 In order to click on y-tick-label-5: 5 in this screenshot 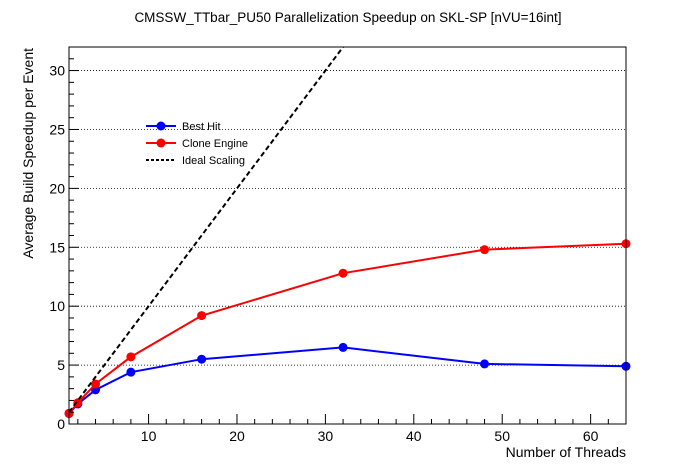, I will do `click(61, 365)`.